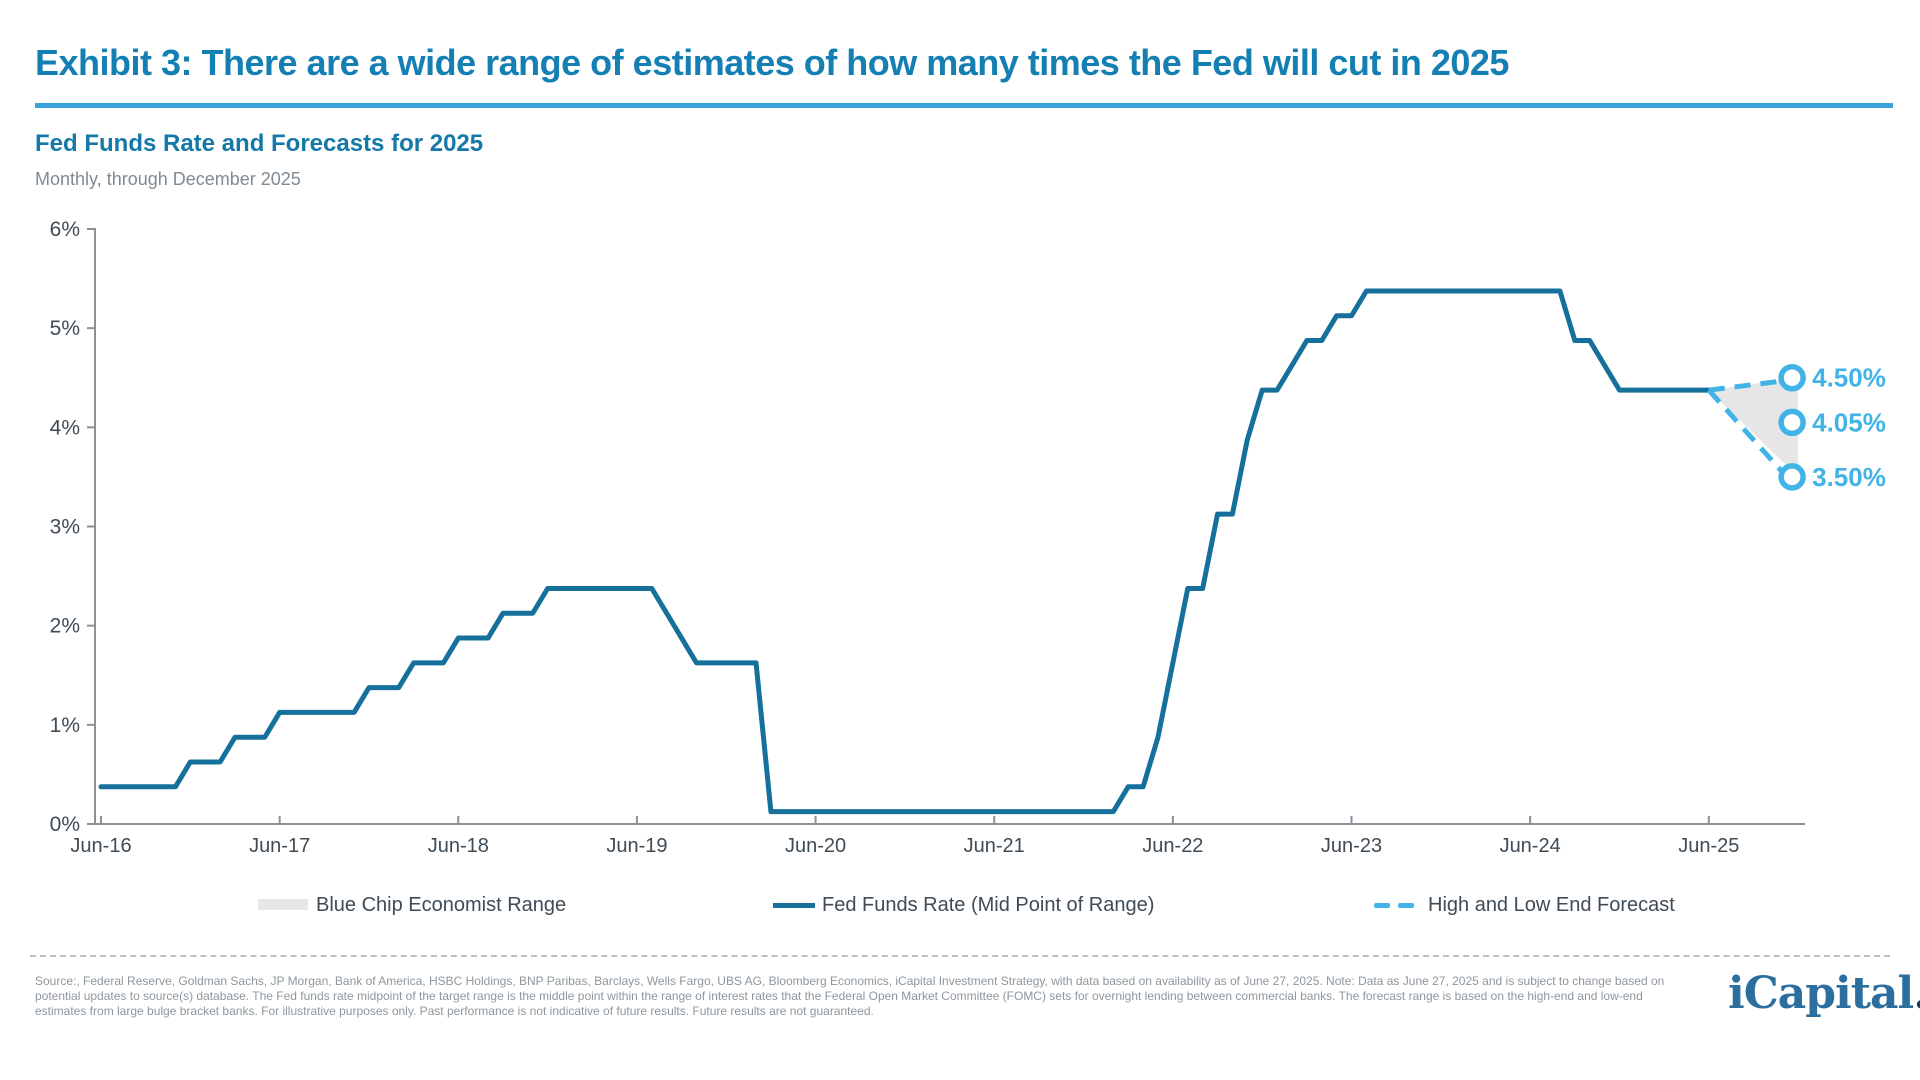  I want to click on x-tick-label: Jun-20, so click(815, 846).